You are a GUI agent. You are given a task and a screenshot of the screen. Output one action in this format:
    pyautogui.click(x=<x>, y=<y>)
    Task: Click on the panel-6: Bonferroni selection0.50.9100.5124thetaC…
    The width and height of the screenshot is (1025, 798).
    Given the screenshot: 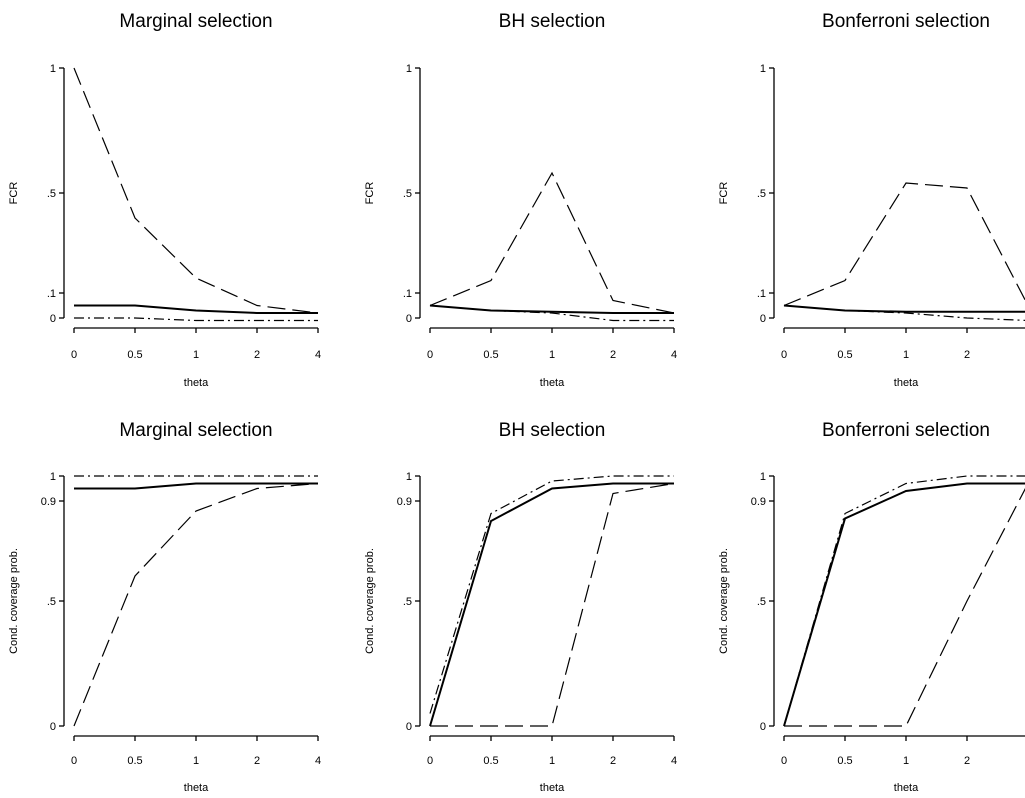 What is the action you would take?
    pyautogui.click(x=871, y=607)
    